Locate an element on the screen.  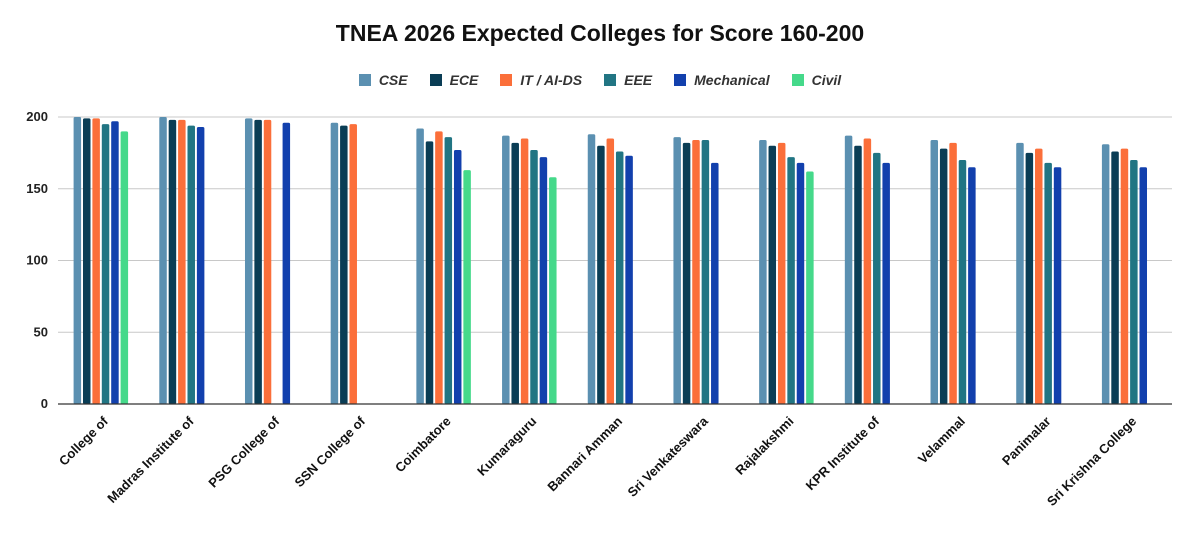
legend-label: Mechanical is located at coordinates (732, 80).